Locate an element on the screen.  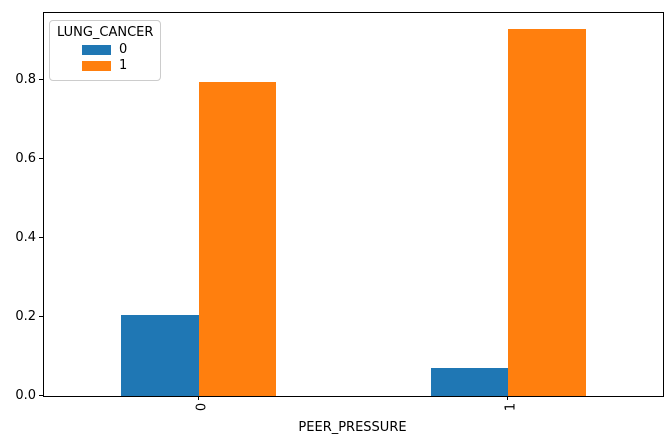
legend-entry-label: 0 is located at coordinates (123, 49).